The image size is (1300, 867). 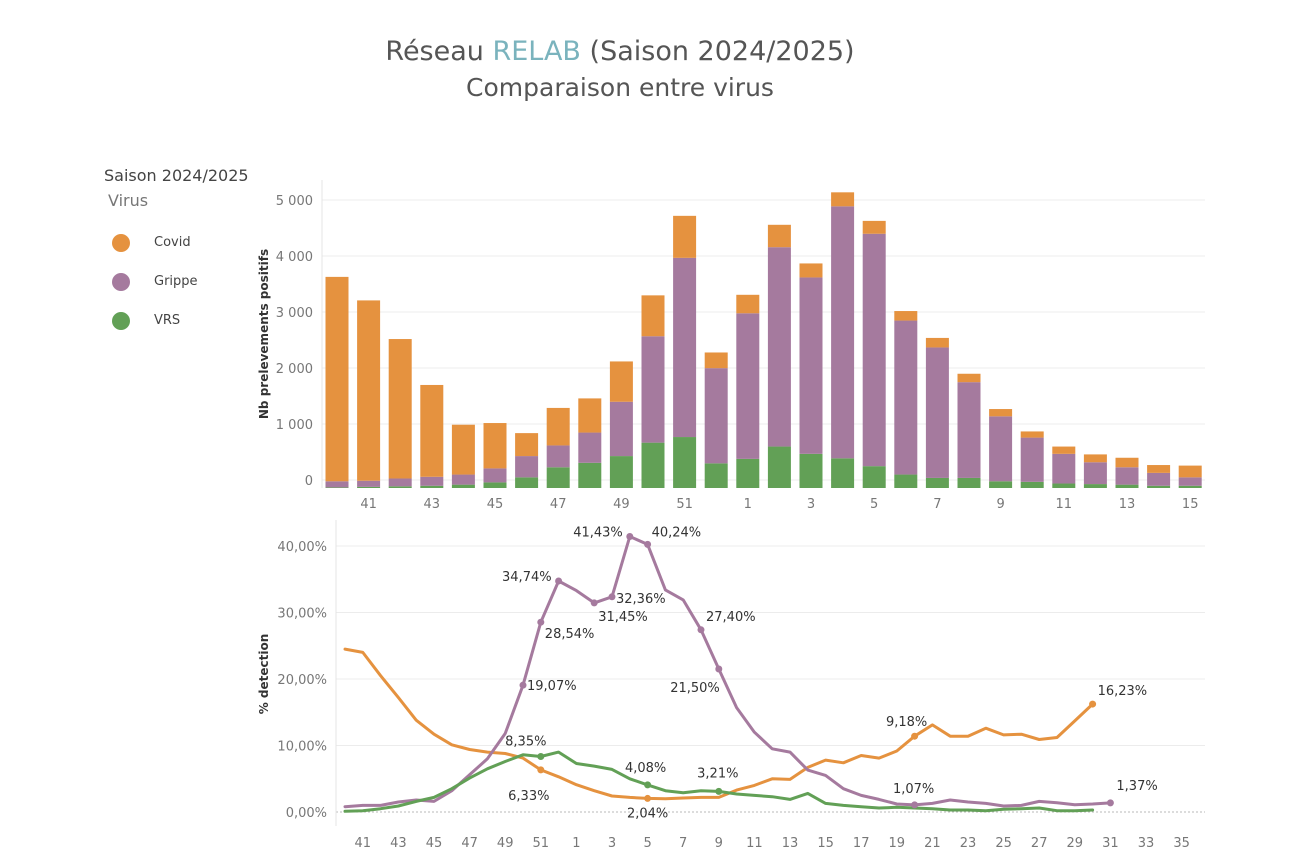 I want to click on data-label-vrs-9: 3,21%, so click(x=717, y=773).